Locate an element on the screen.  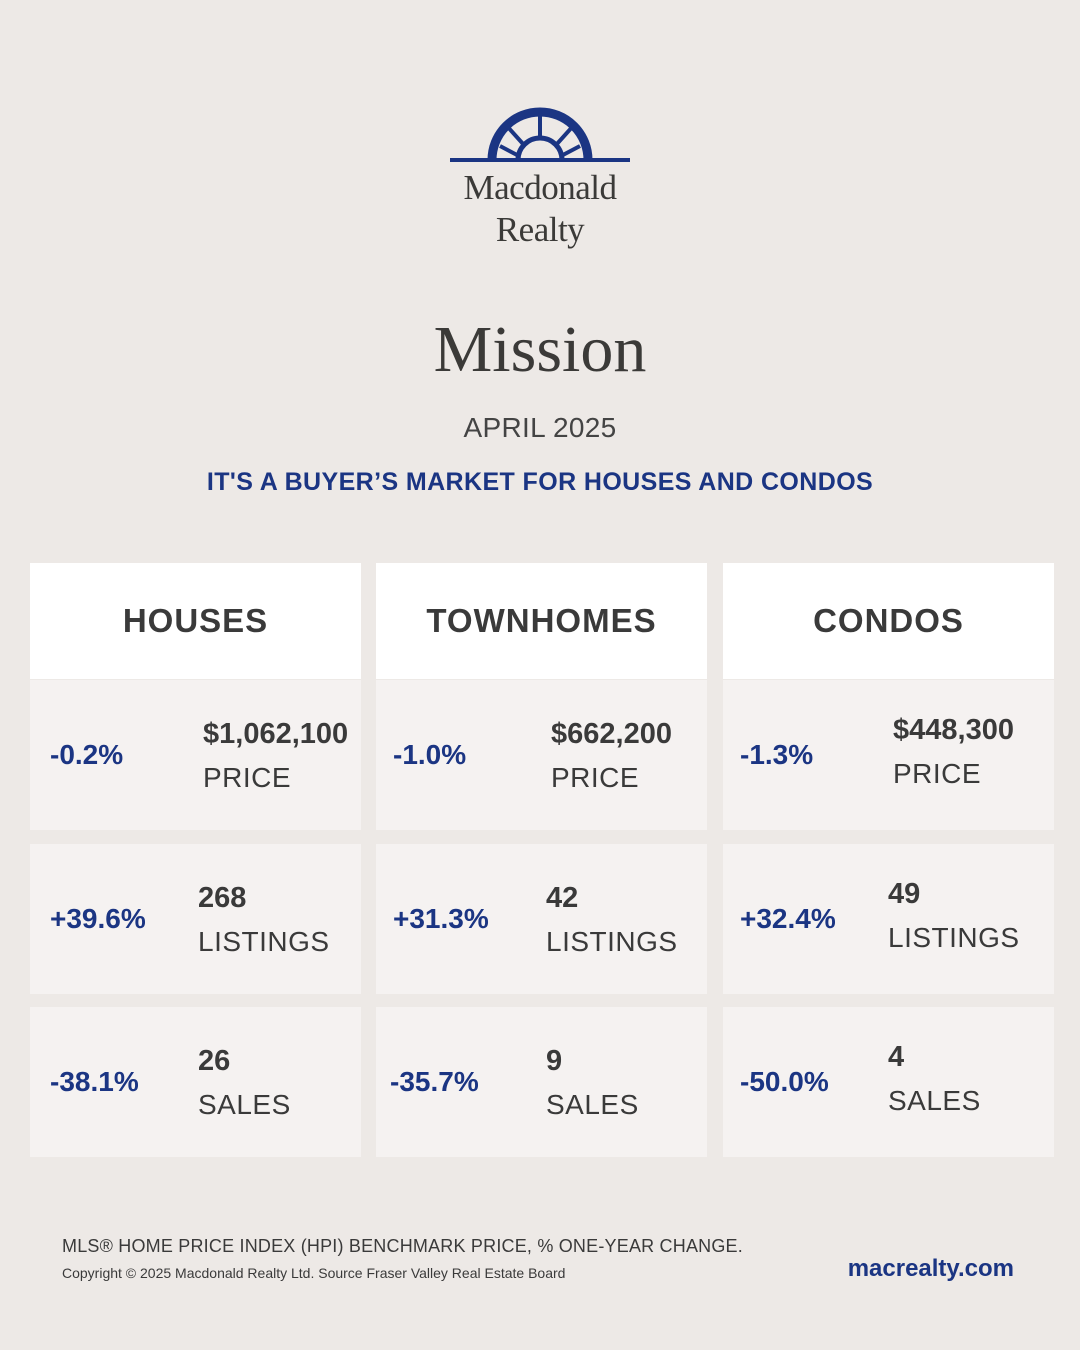
sales-change: -35.7% is located at coordinates (434, 1081).